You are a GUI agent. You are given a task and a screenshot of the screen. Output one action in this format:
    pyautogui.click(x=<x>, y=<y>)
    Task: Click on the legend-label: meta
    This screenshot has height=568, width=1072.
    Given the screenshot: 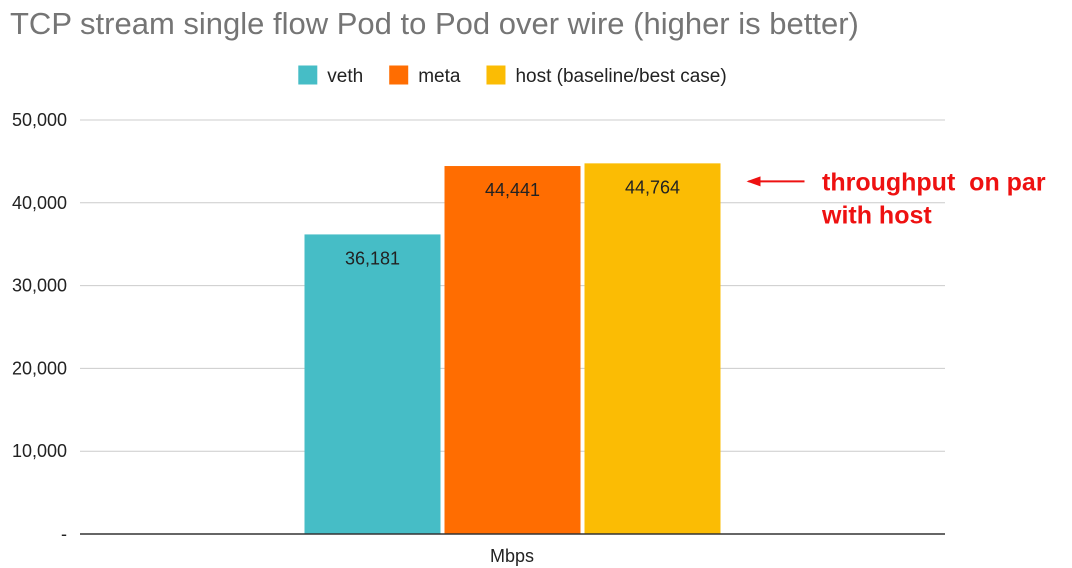 What is the action you would take?
    pyautogui.click(x=439, y=76)
    